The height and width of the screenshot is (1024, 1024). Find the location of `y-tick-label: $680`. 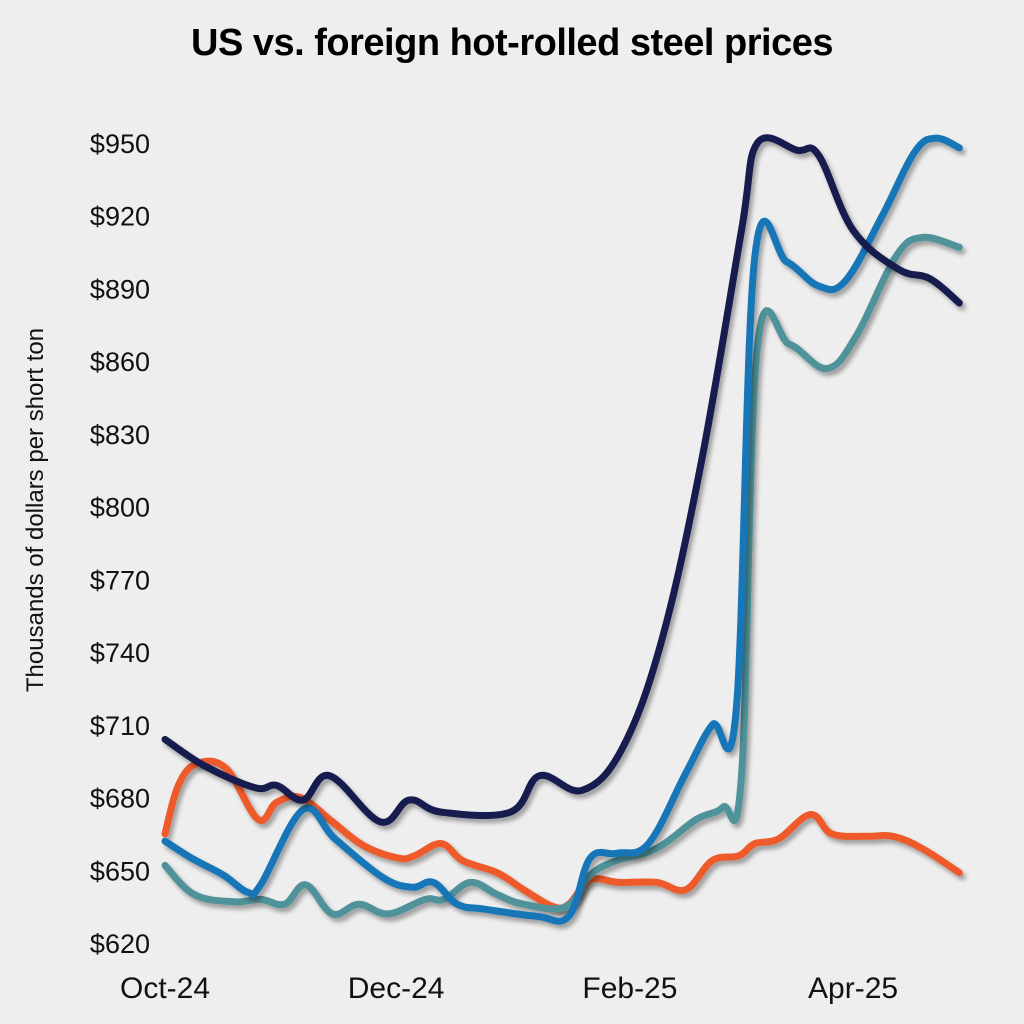

y-tick-label: $680 is located at coordinates (120, 799).